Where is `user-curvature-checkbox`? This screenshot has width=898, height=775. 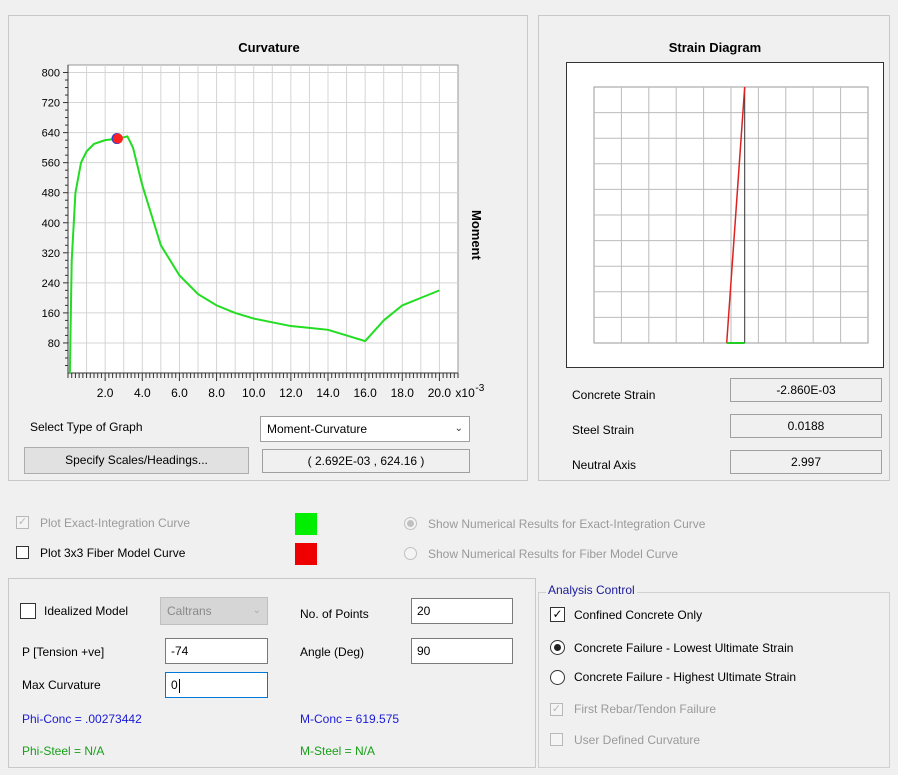 user-curvature-checkbox is located at coordinates (556, 739).